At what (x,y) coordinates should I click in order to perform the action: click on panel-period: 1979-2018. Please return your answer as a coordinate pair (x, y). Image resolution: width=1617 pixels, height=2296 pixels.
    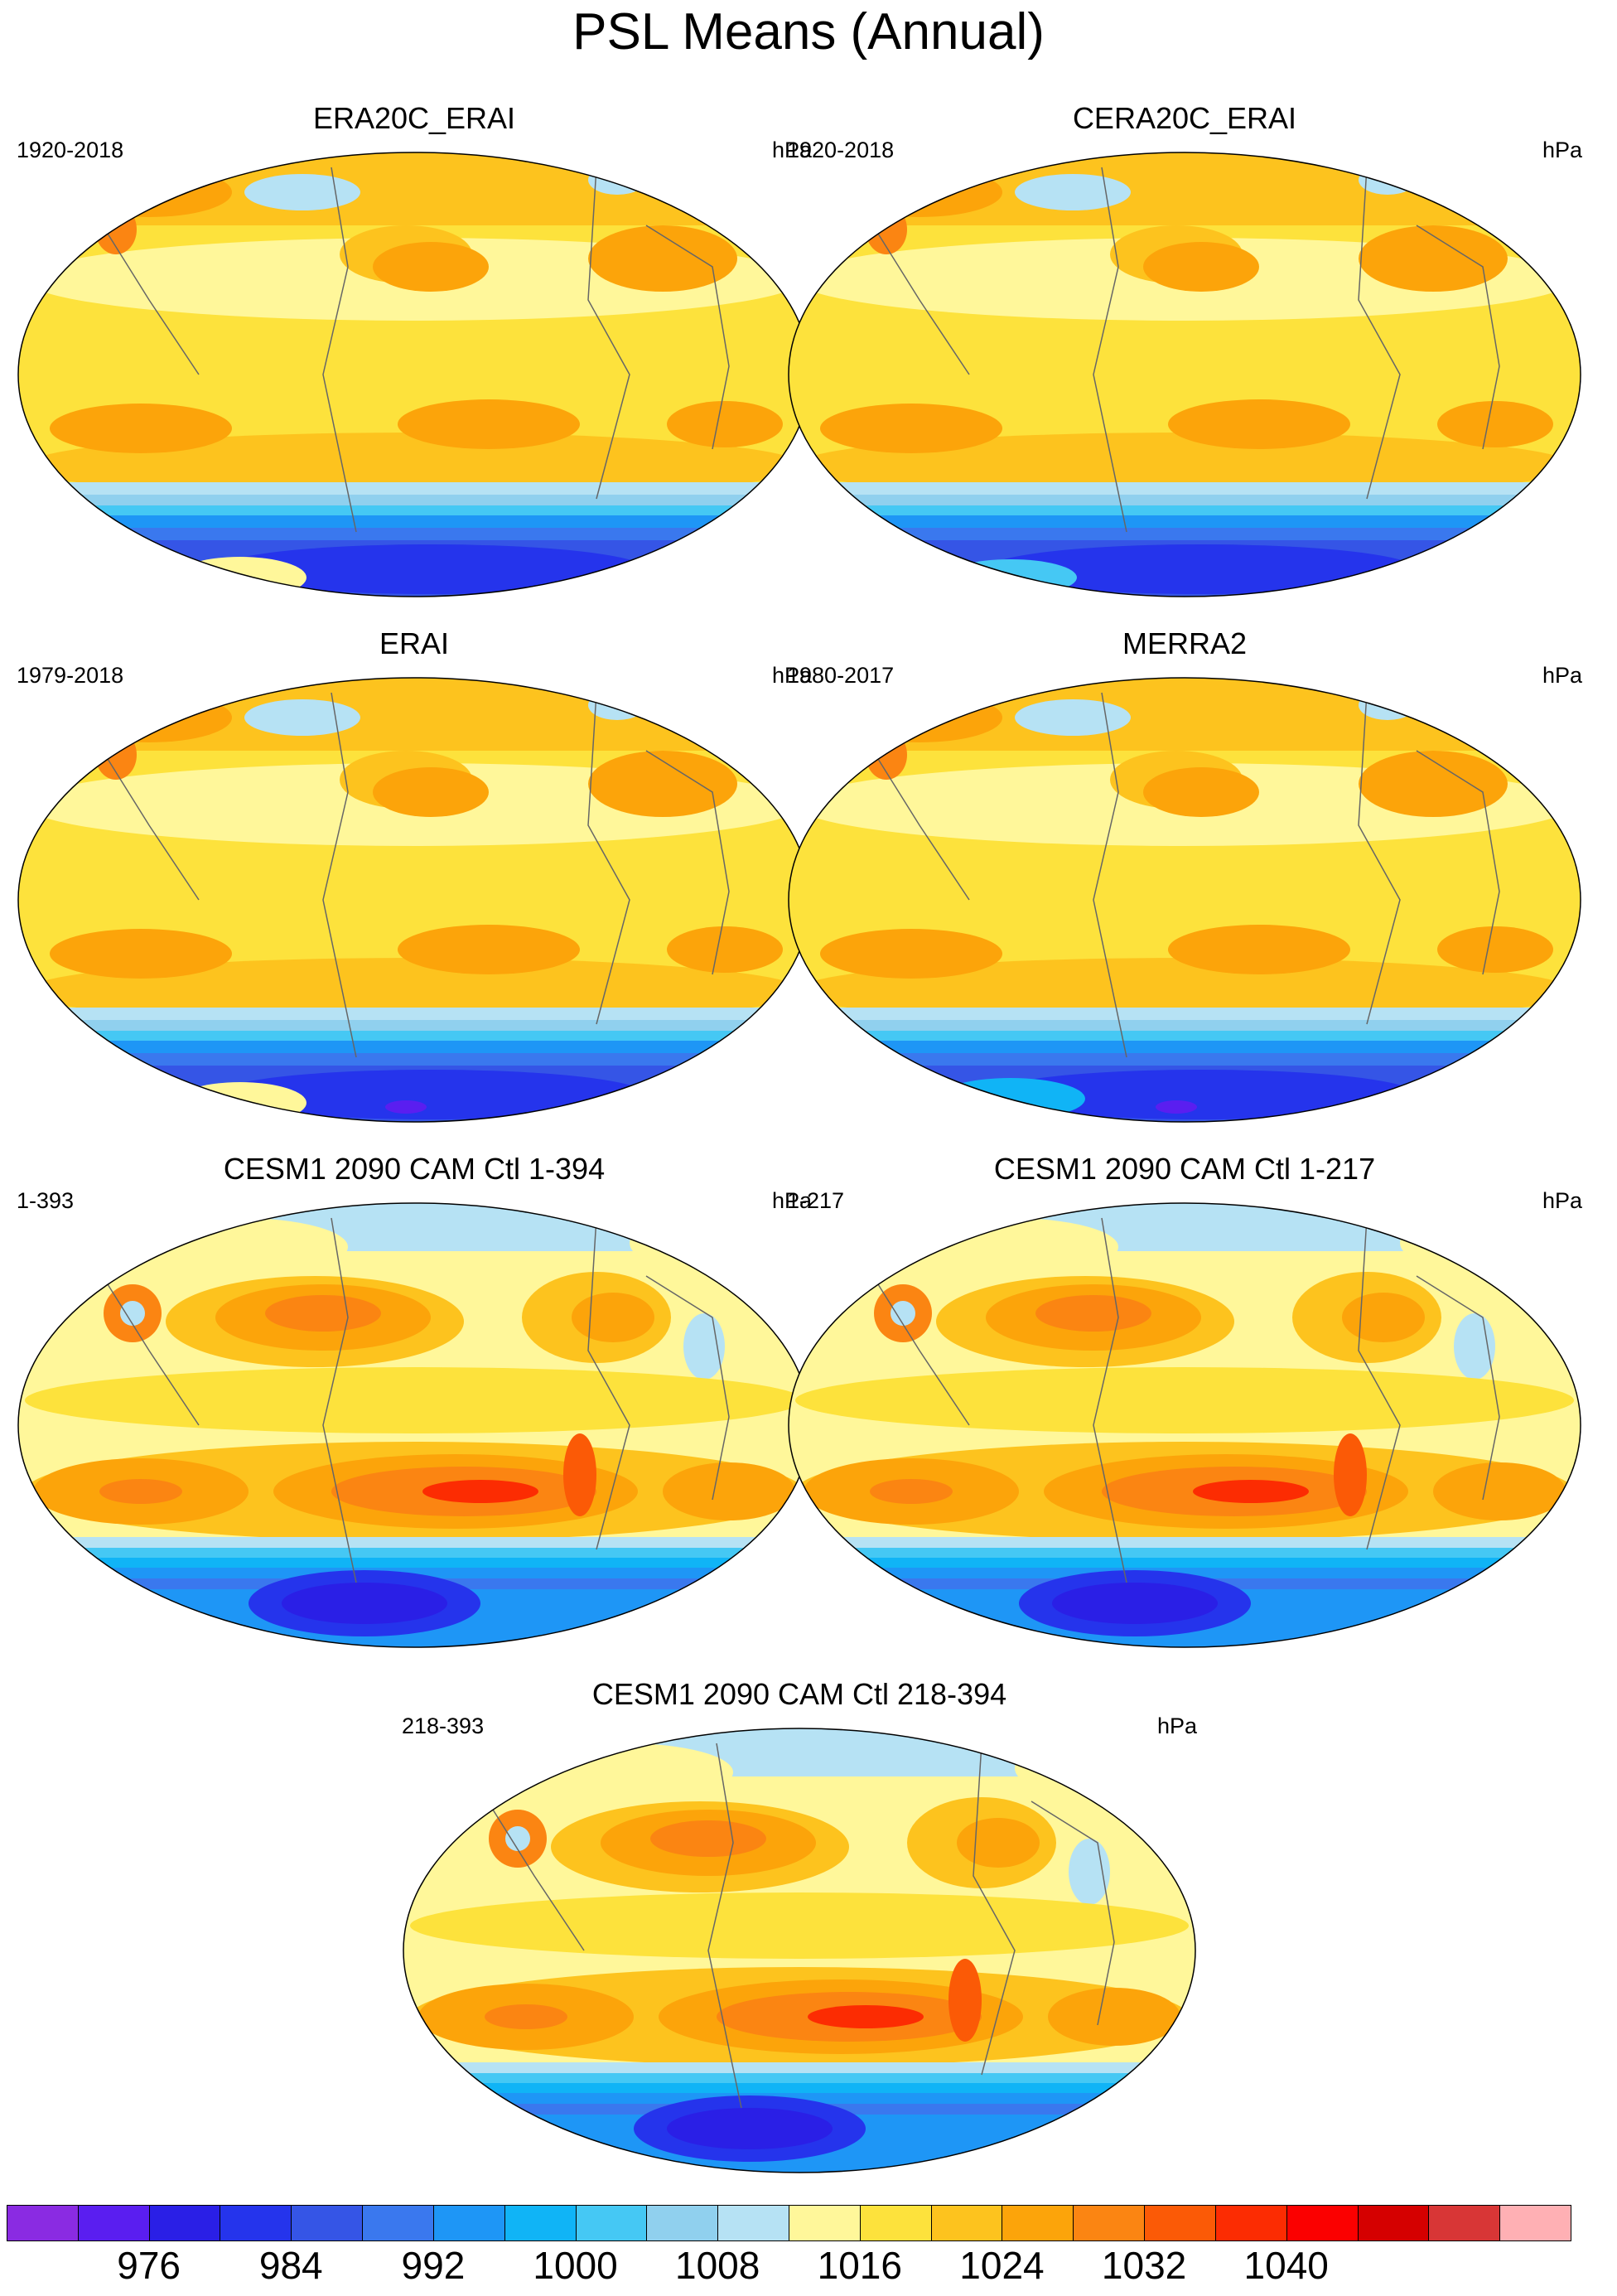
    Looking at the image, I should click on (70, 675).